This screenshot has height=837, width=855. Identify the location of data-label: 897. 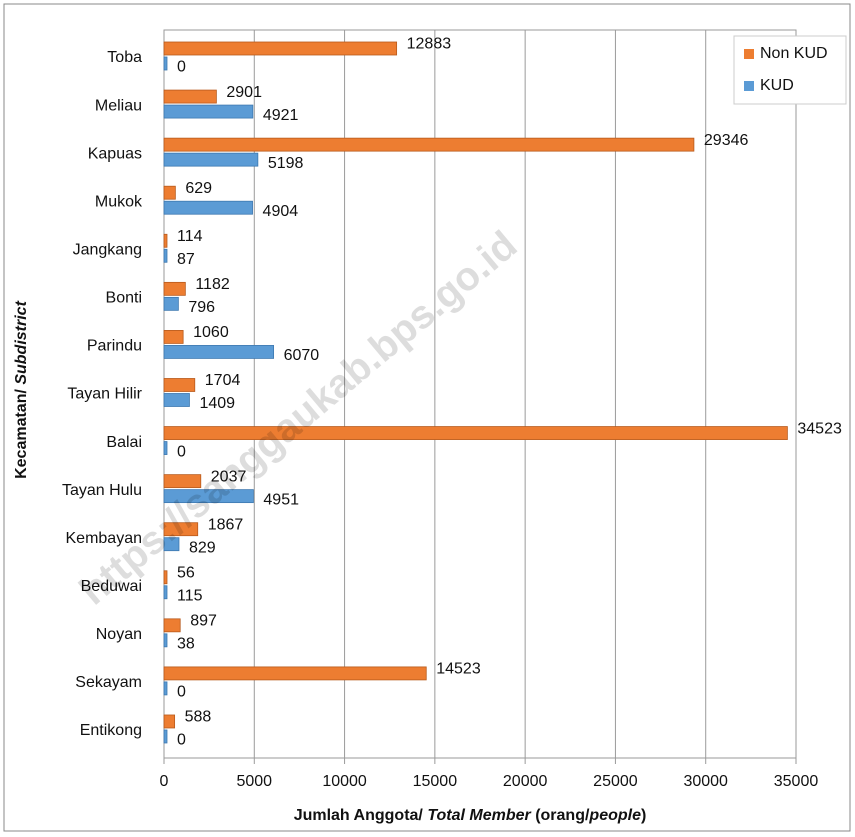
(203, 621).